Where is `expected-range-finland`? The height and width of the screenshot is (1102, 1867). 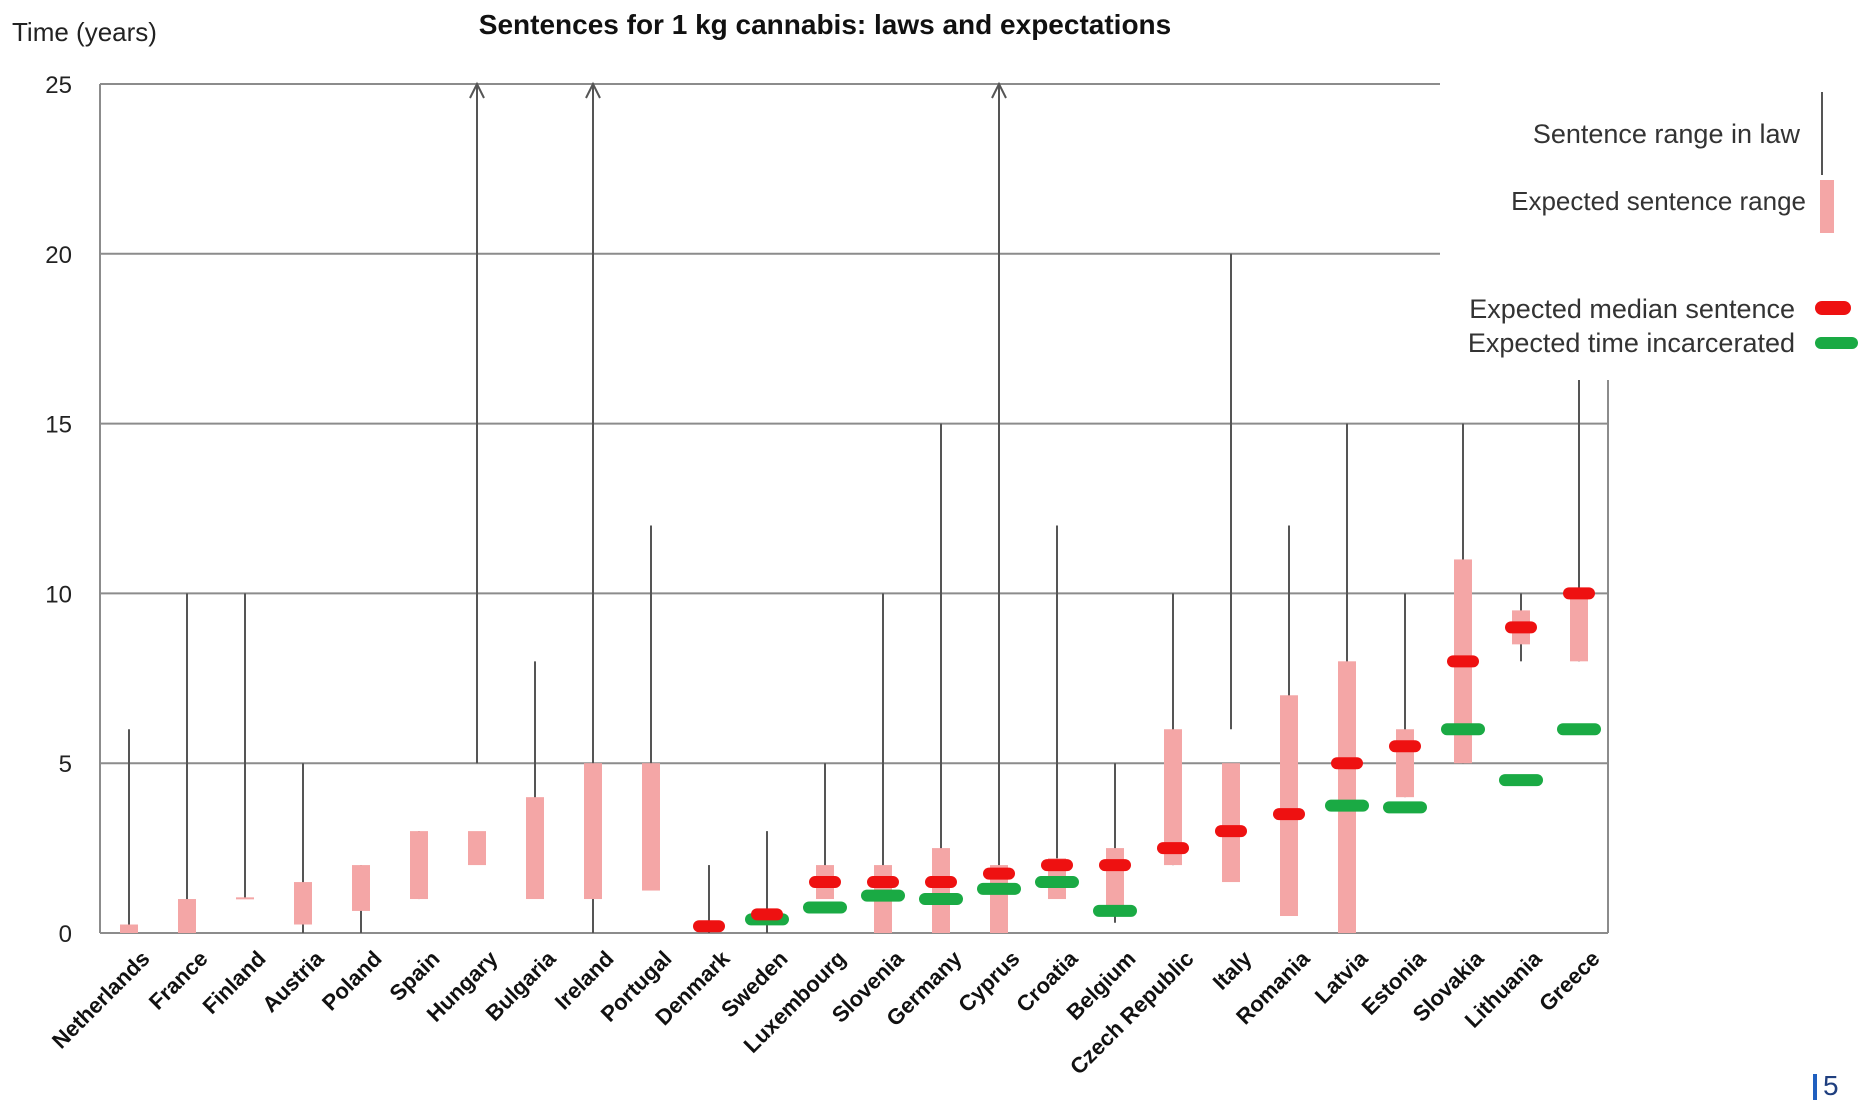 expected-range-finland is located at coordinates (245, 898).